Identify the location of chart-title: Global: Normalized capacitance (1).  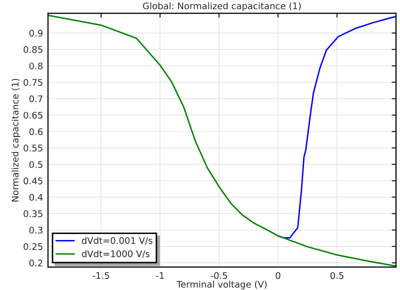
(222, 7).